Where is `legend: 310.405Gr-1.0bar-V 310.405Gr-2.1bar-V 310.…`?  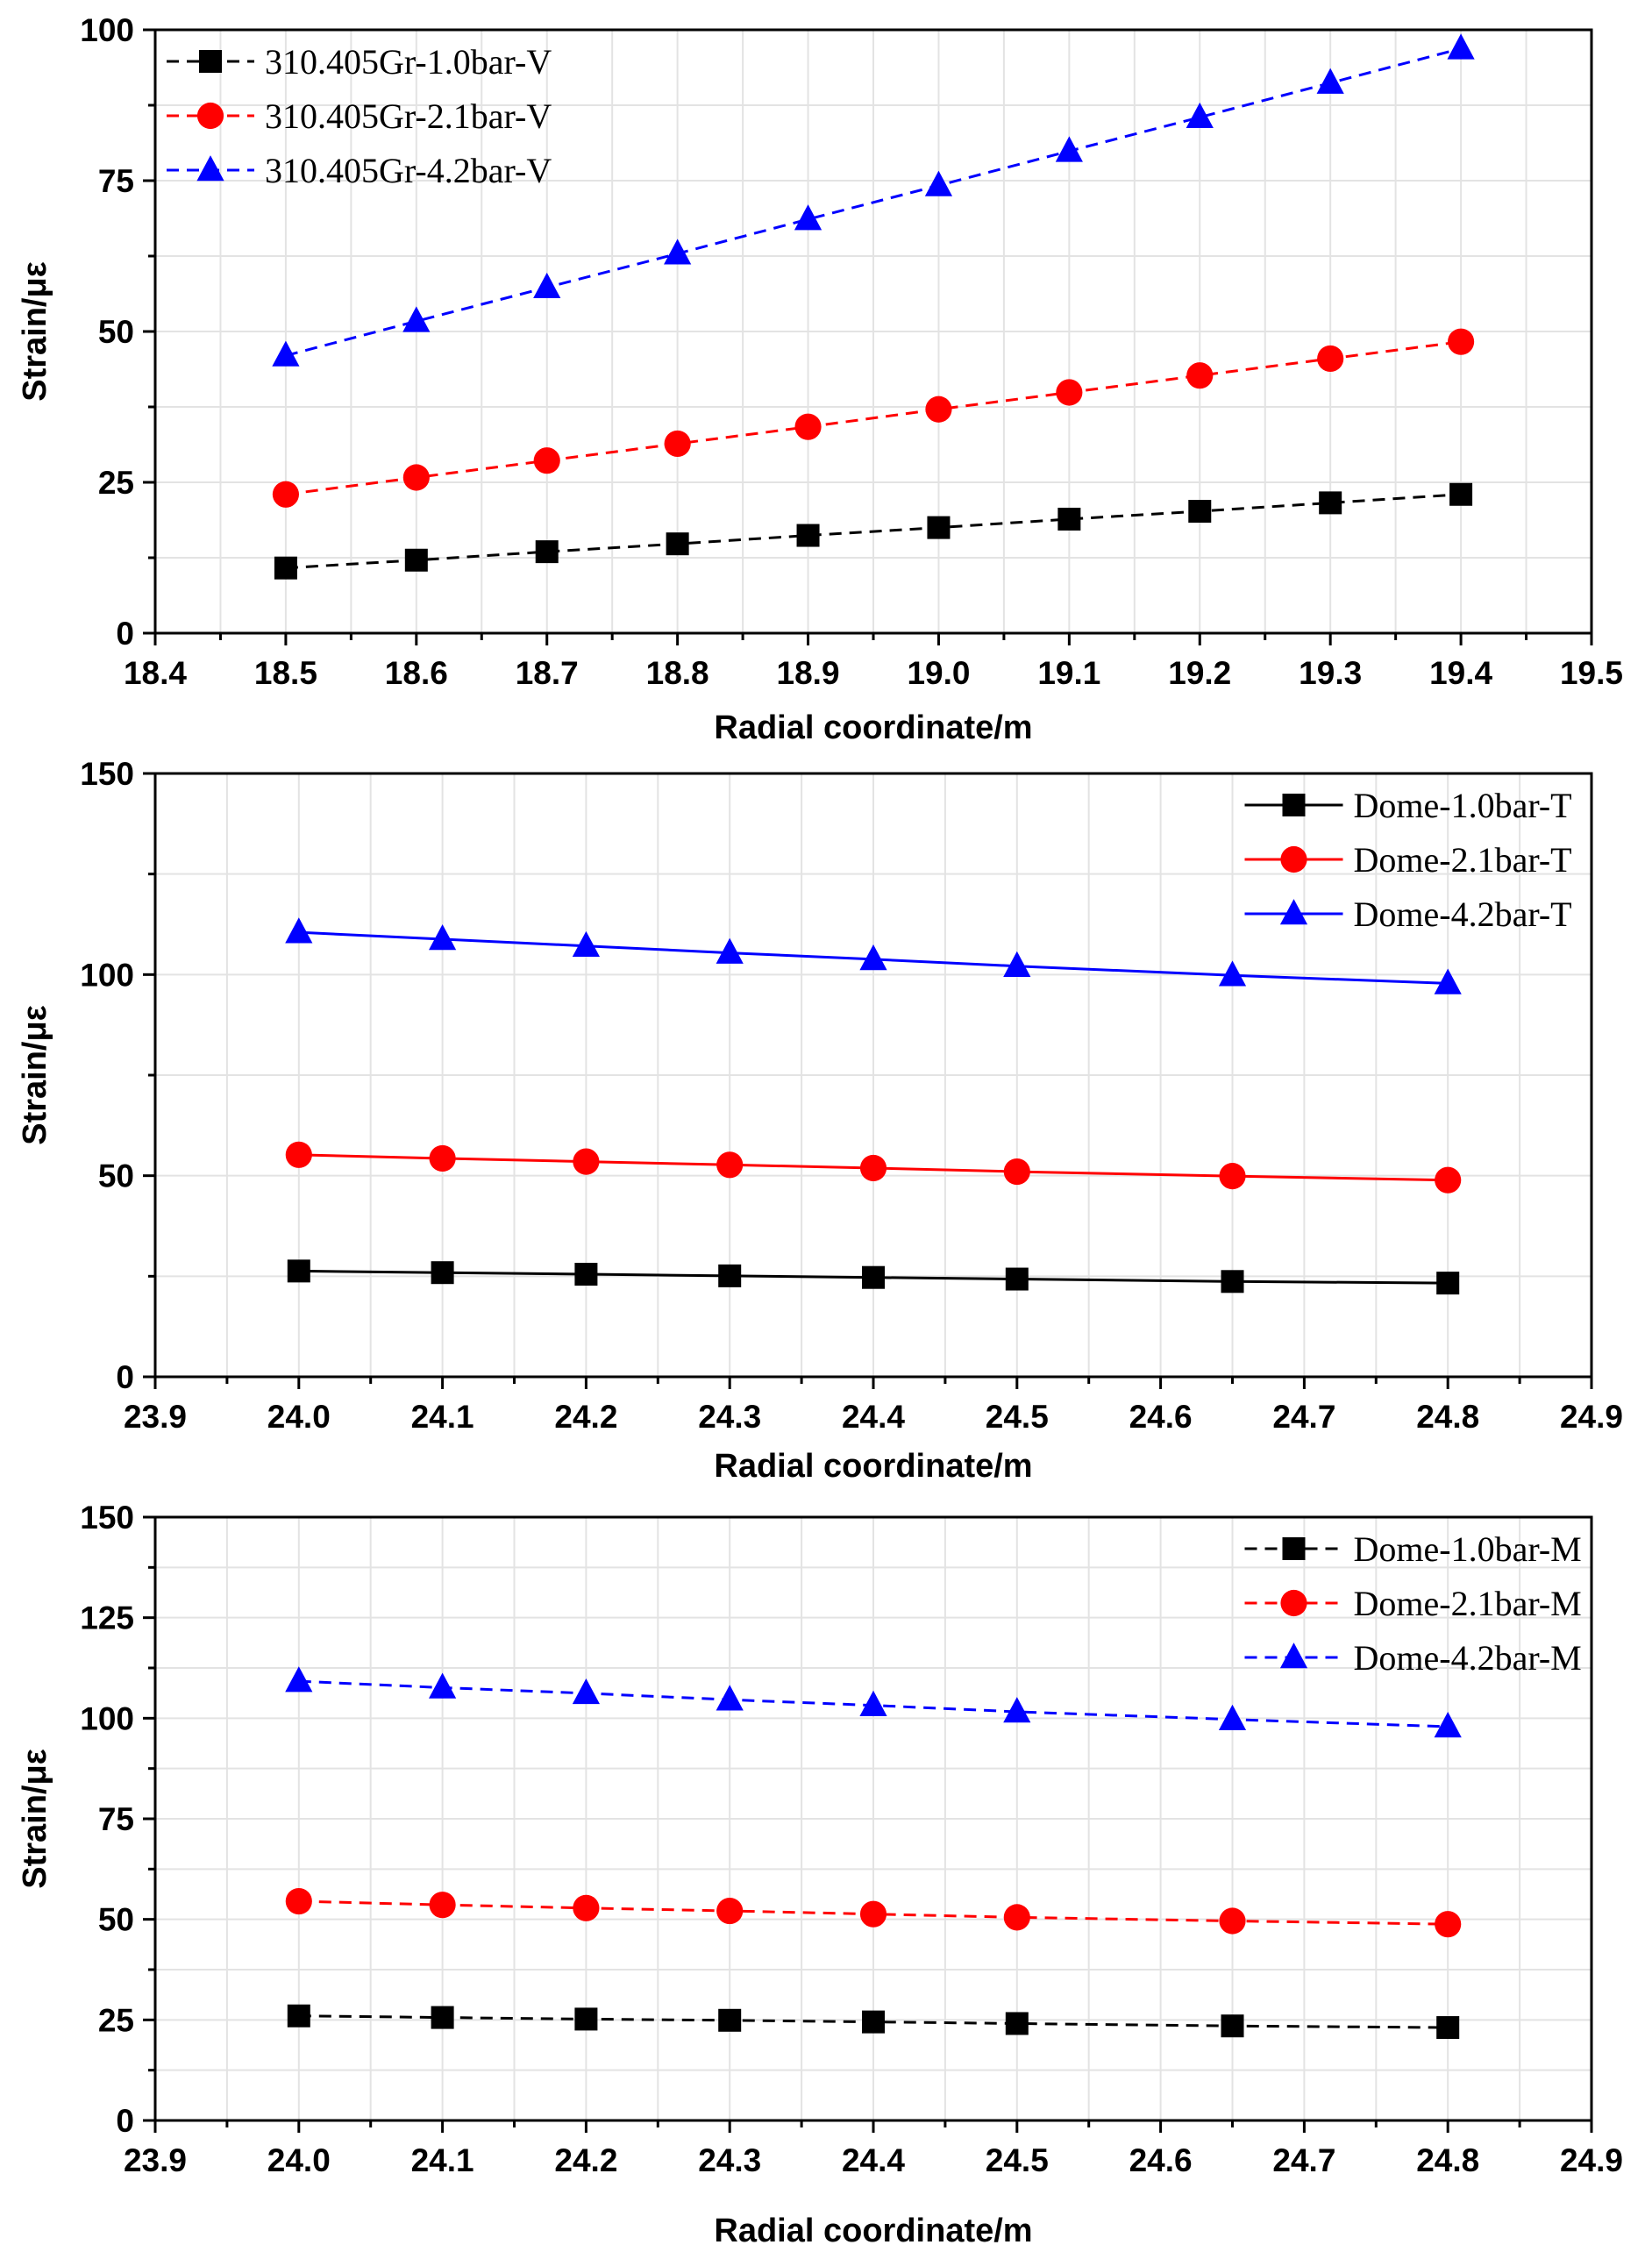 legend: 310.405Gr-1.0bar-V 310.405Gr-2.1bar-V 310.… is located at coordinates (359, 116).